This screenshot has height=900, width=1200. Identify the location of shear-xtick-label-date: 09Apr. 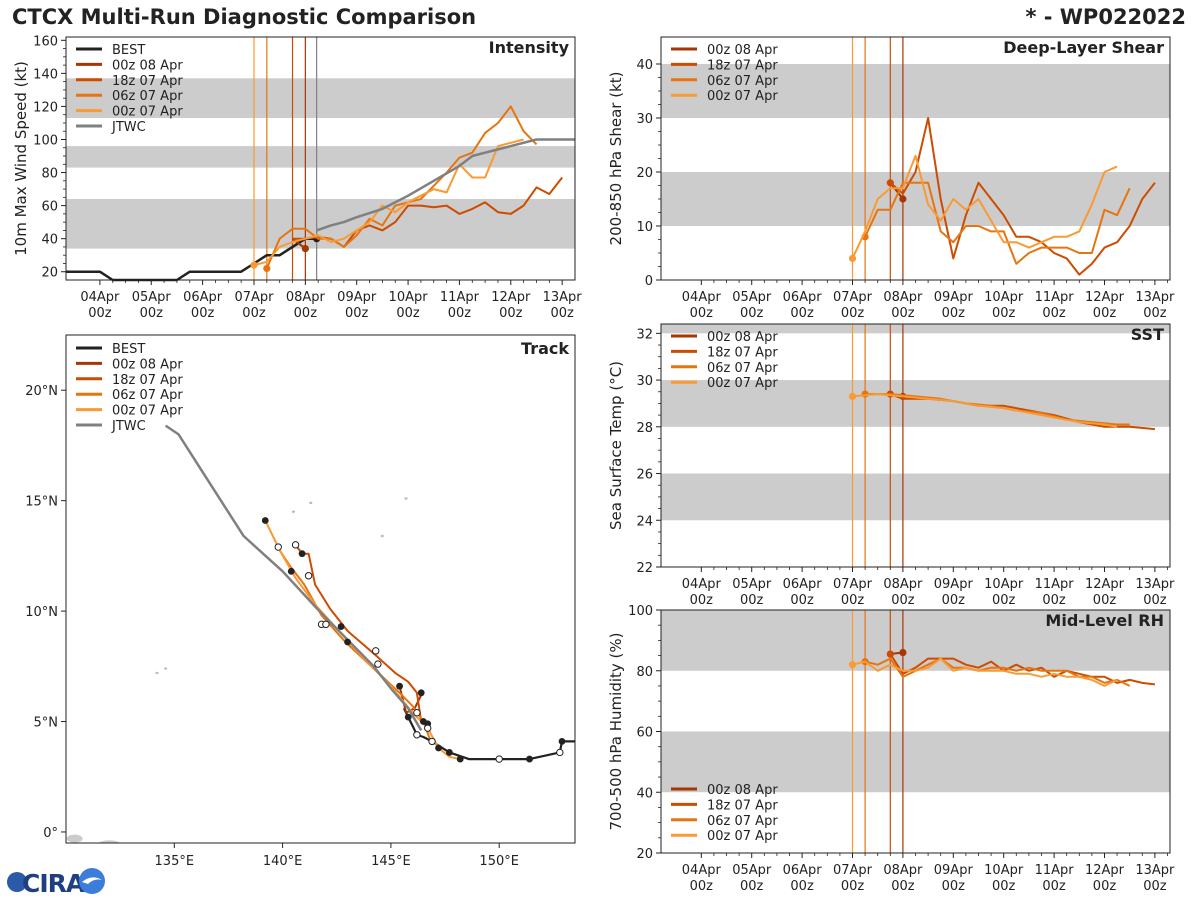
(954, 297).